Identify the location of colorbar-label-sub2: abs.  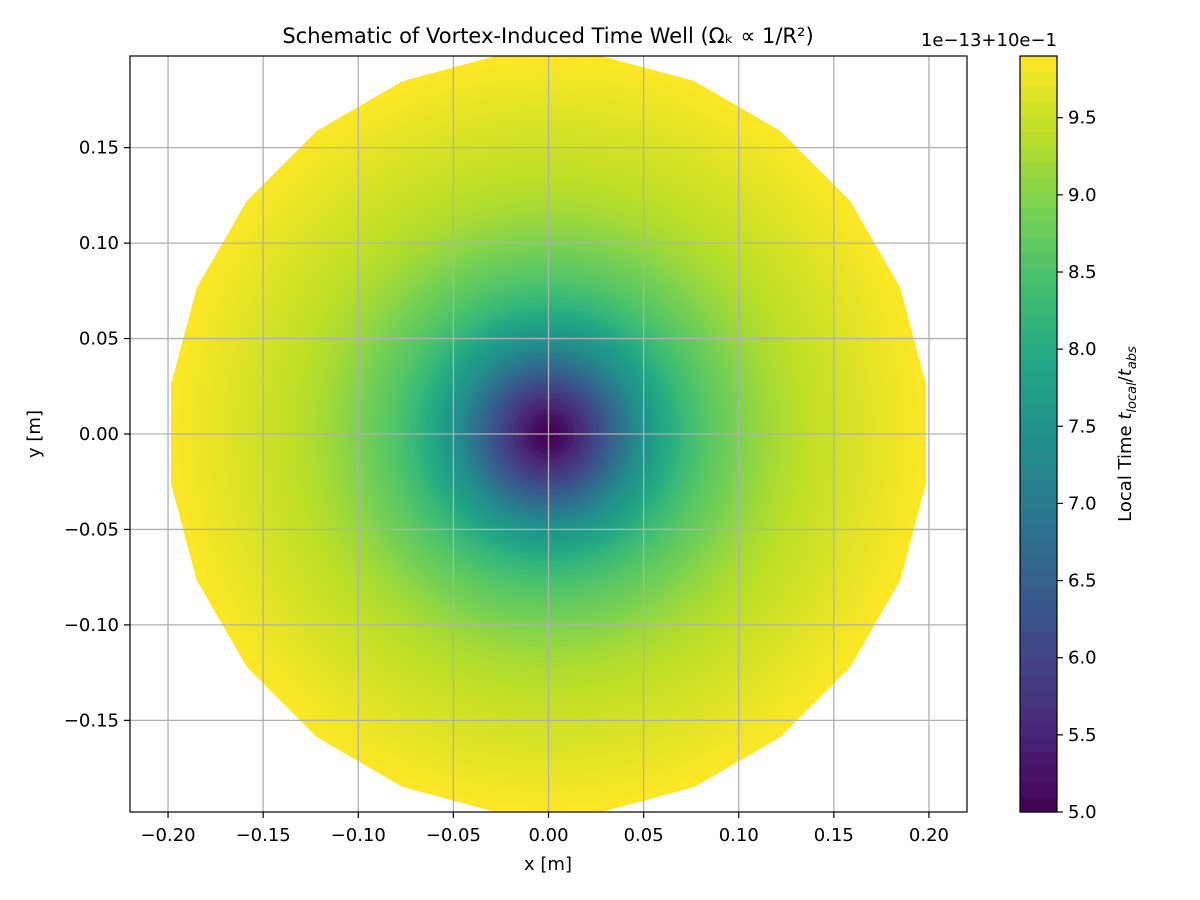
(1132, 357).